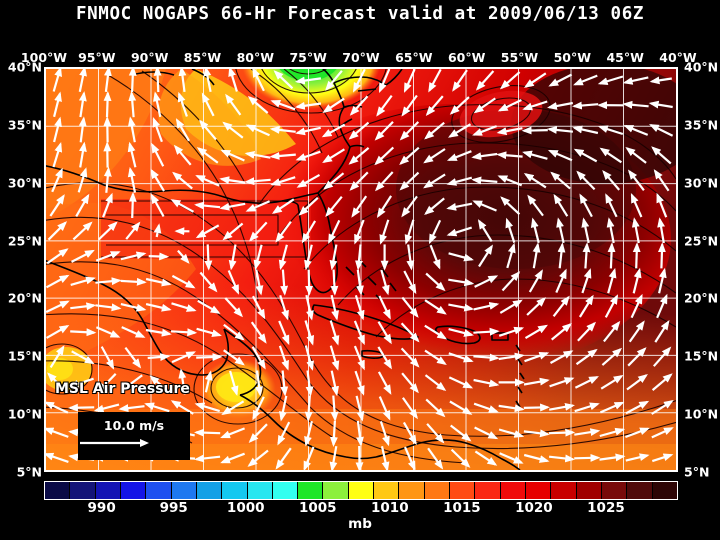 The width and height of the screenshot is (720, 540). I want to click on lat-tick-label: 20°N, so click(701, 298).